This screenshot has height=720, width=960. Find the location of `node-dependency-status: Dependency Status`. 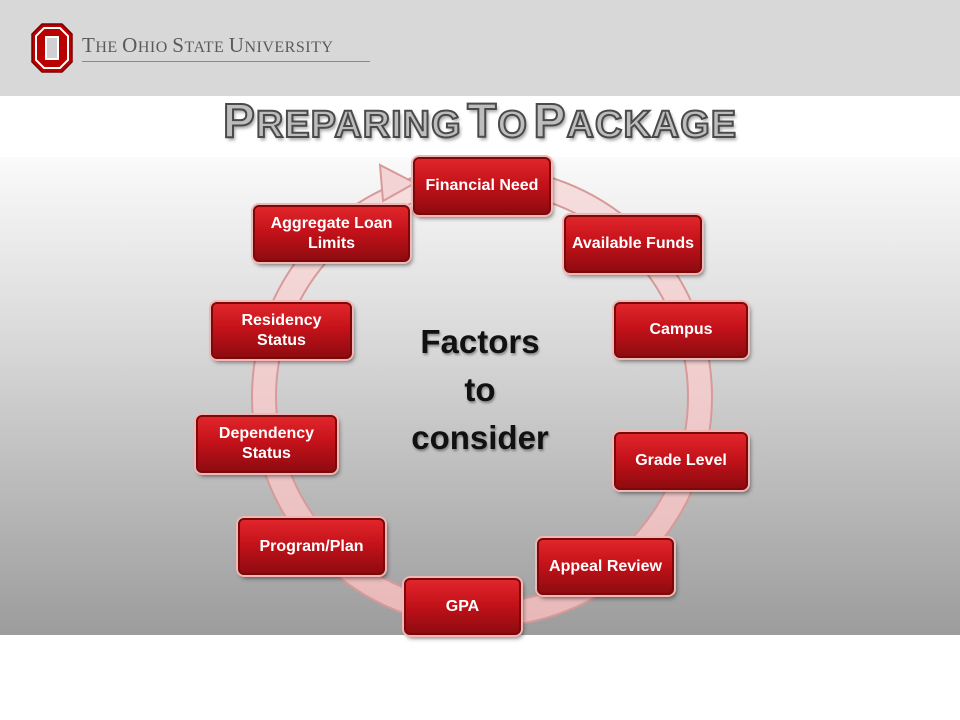

node-dependency-status: Dependency Status is located at coordinates (266, 444).